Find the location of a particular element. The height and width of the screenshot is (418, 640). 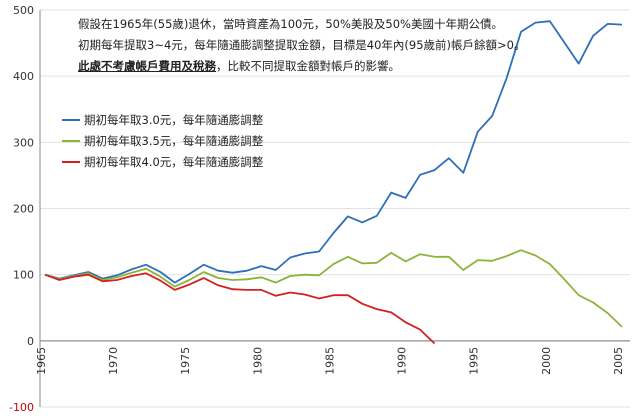

y-tick-label: 500 is located at coordinates (23, 10).